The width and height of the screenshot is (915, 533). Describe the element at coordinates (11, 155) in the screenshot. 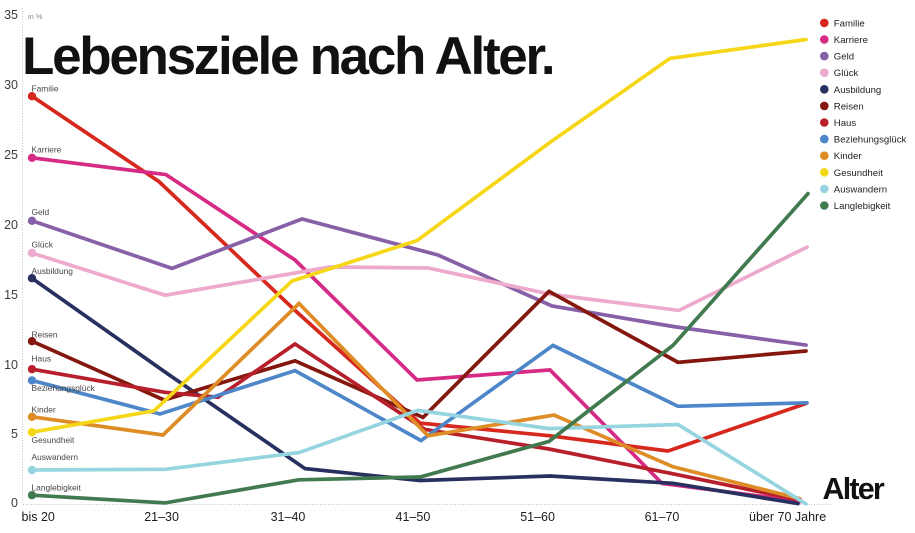

I see `svg-text: 25` at that location.